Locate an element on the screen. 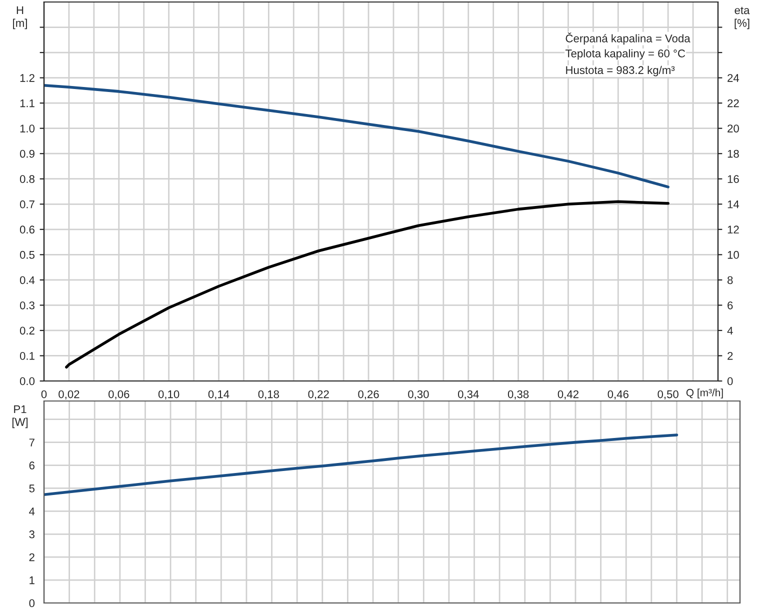 This screenshot has width=774, height=611. x-tick-label: 0,26 is located at coordinates (368, 395).